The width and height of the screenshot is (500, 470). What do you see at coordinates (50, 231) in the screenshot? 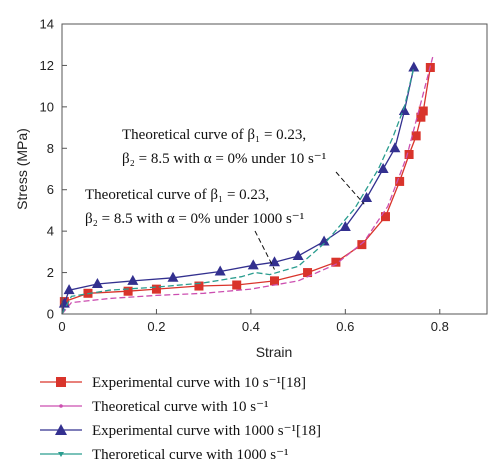
I see `y-tick-label: 4` at bounding box center [50, 231].